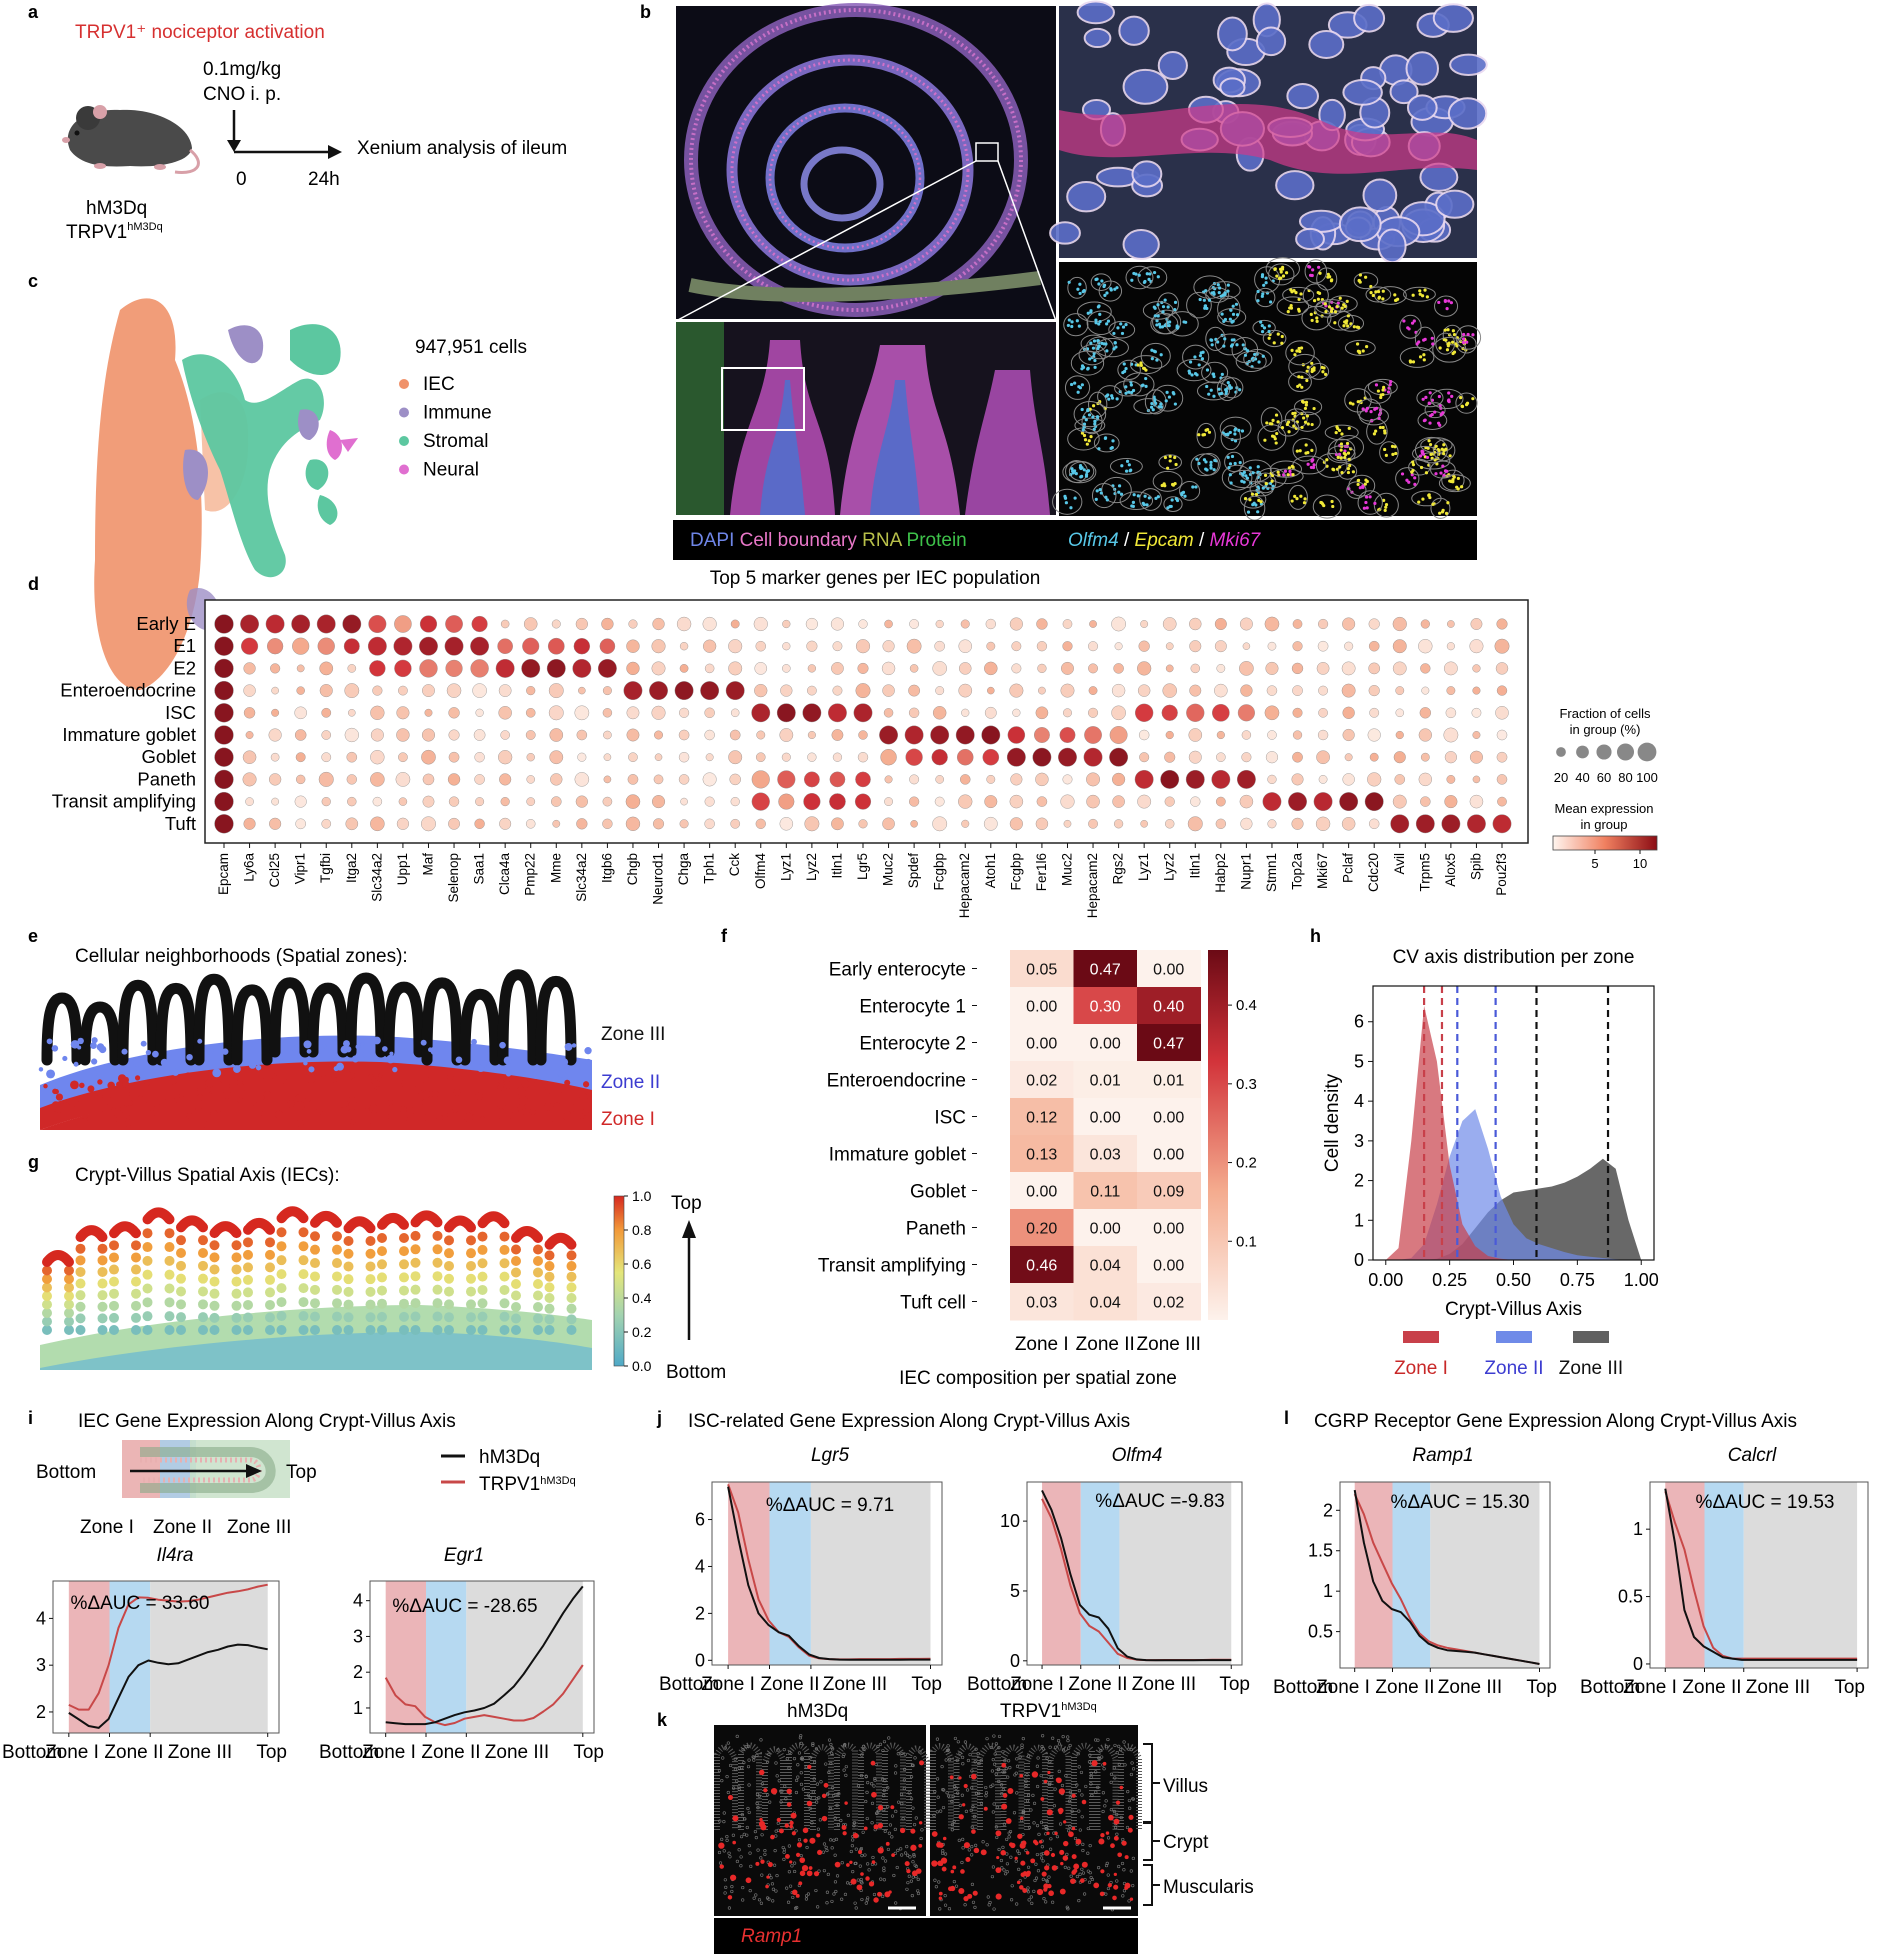  I want to click on color-legend-tick-10: 10, so click(1640, 863).